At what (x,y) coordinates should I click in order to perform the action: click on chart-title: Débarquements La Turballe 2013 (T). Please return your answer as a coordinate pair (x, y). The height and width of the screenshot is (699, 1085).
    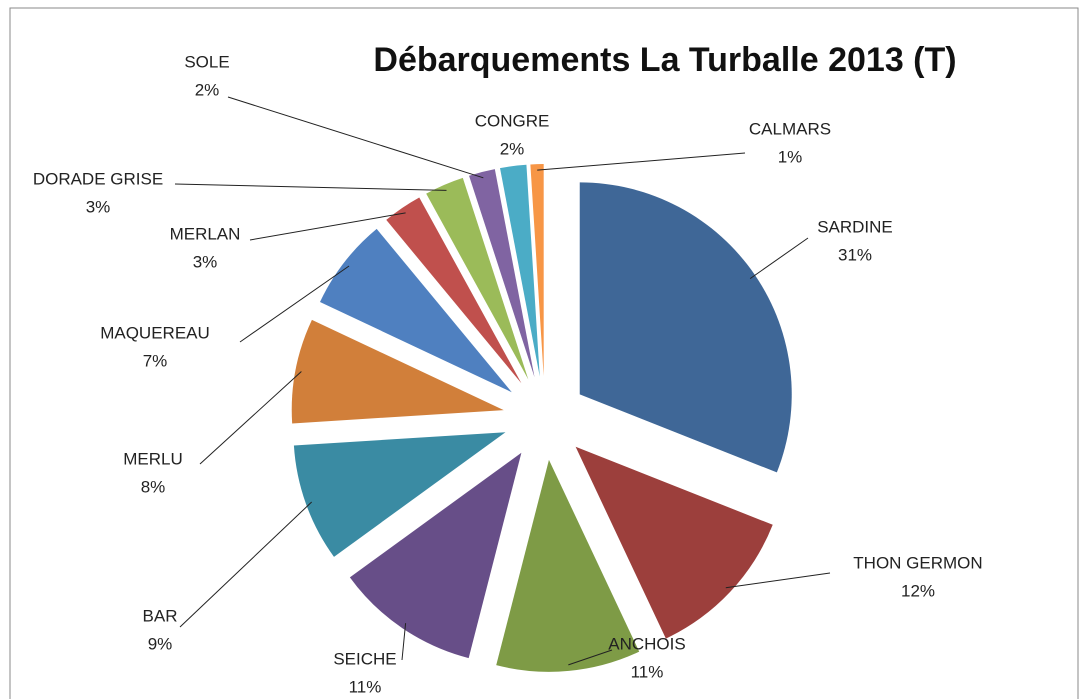
    Looking at the image, I should click on (664, 60).